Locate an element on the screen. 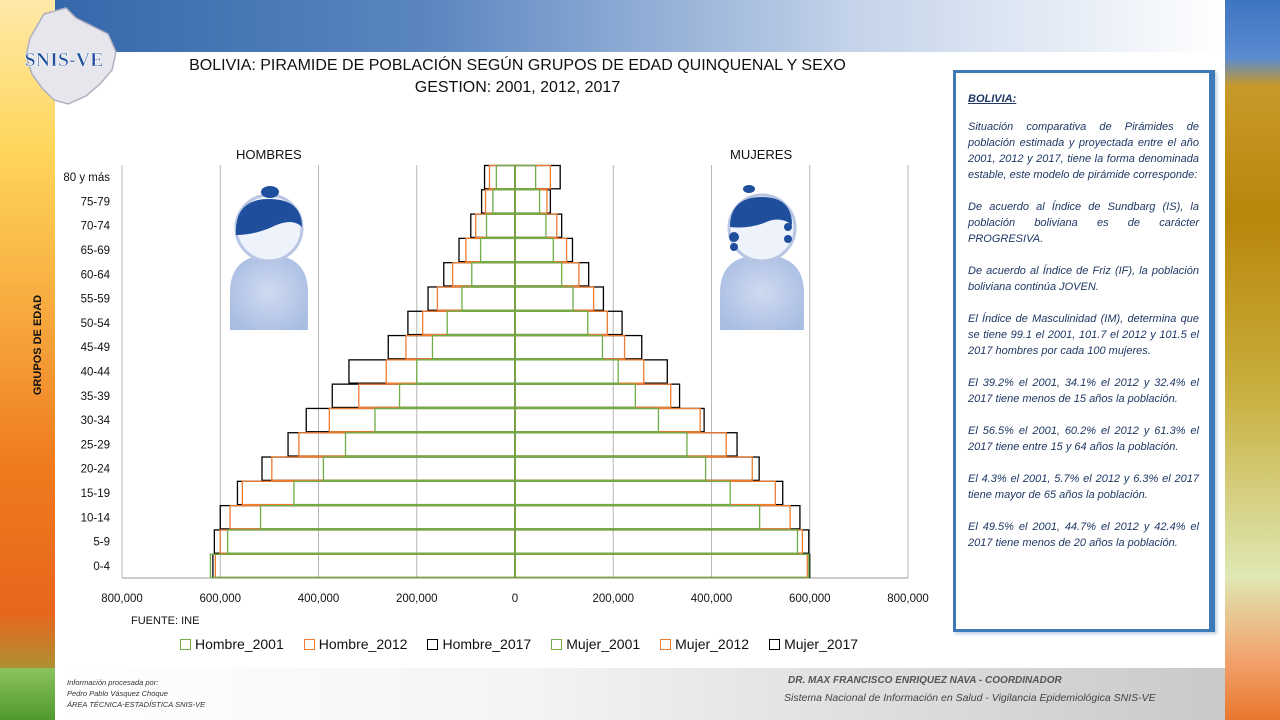 The height and width of the screenshot is (720, 1280). y-tick-label: 65-69 is located at coordinates (95, 251).